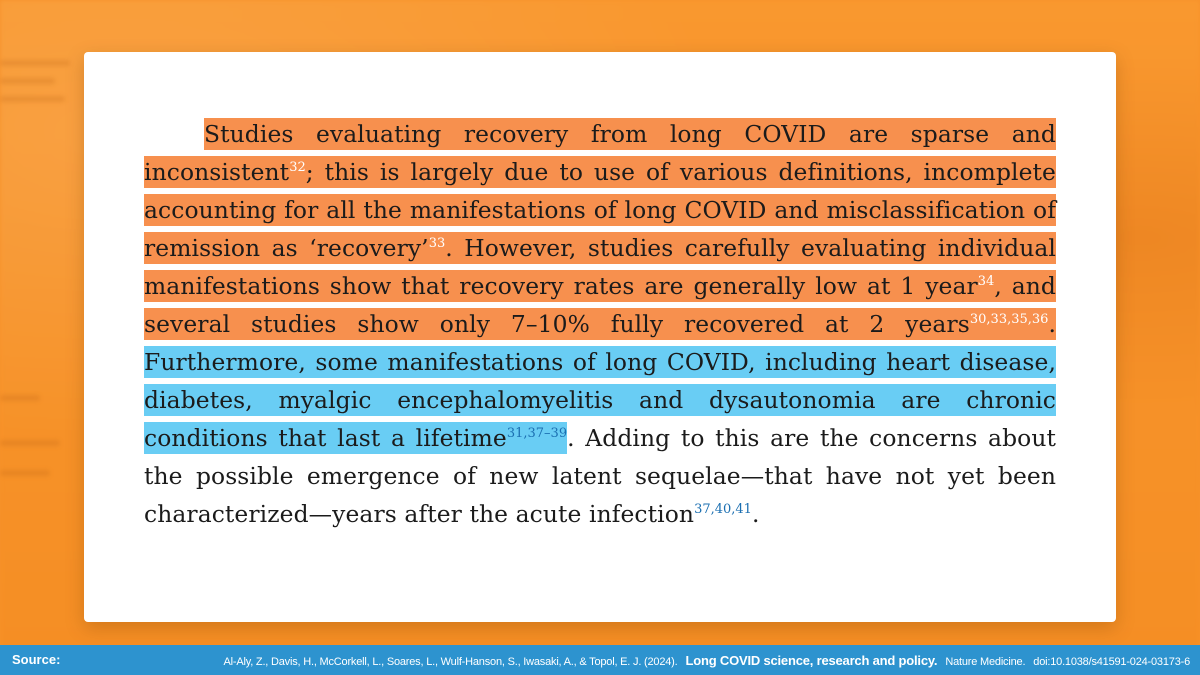  Describe the element at coordinates (40, 337) in the screenshot. I see `blurred-background-text` at that location.